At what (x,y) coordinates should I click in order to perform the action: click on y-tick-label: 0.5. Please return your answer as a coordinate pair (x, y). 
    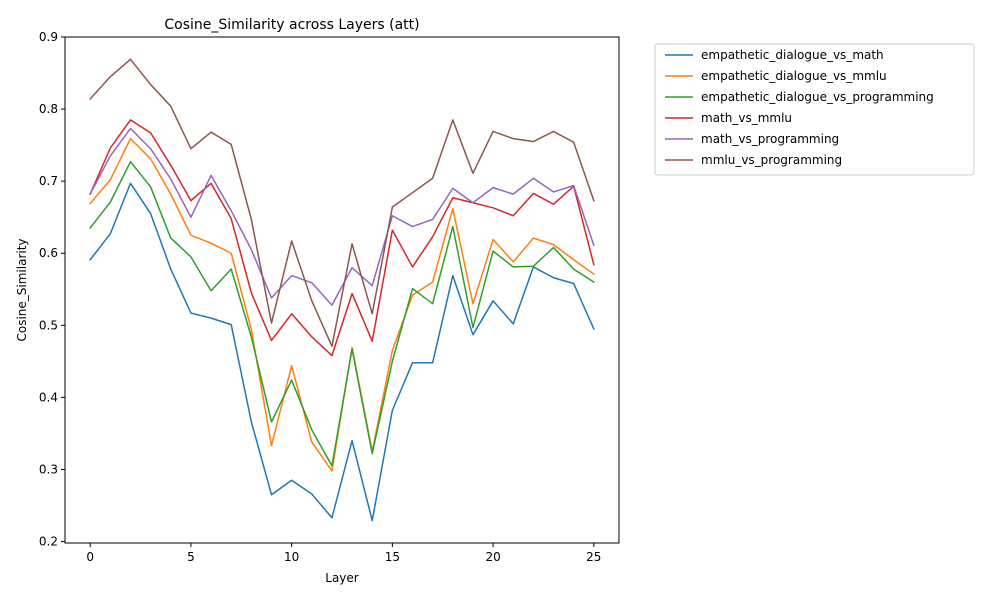
    Looking at the image, I should click on (48, 325).